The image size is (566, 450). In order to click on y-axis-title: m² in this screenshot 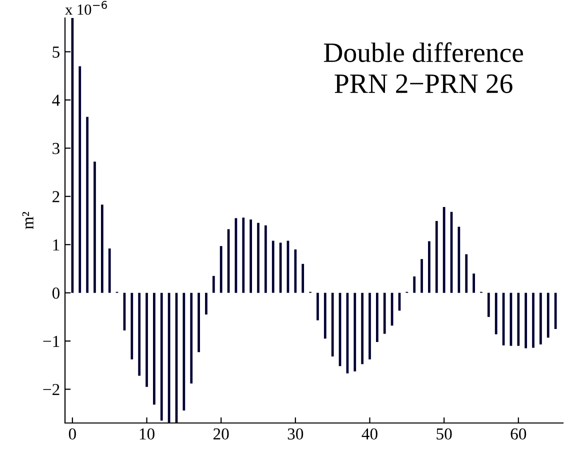, I will do `click(28, 221)`.